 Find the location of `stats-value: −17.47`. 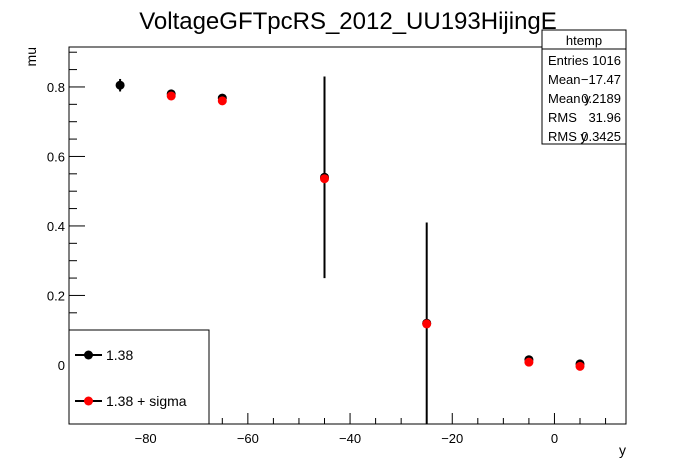

stats-value: −17.47 is located at coordinates (601, 79).